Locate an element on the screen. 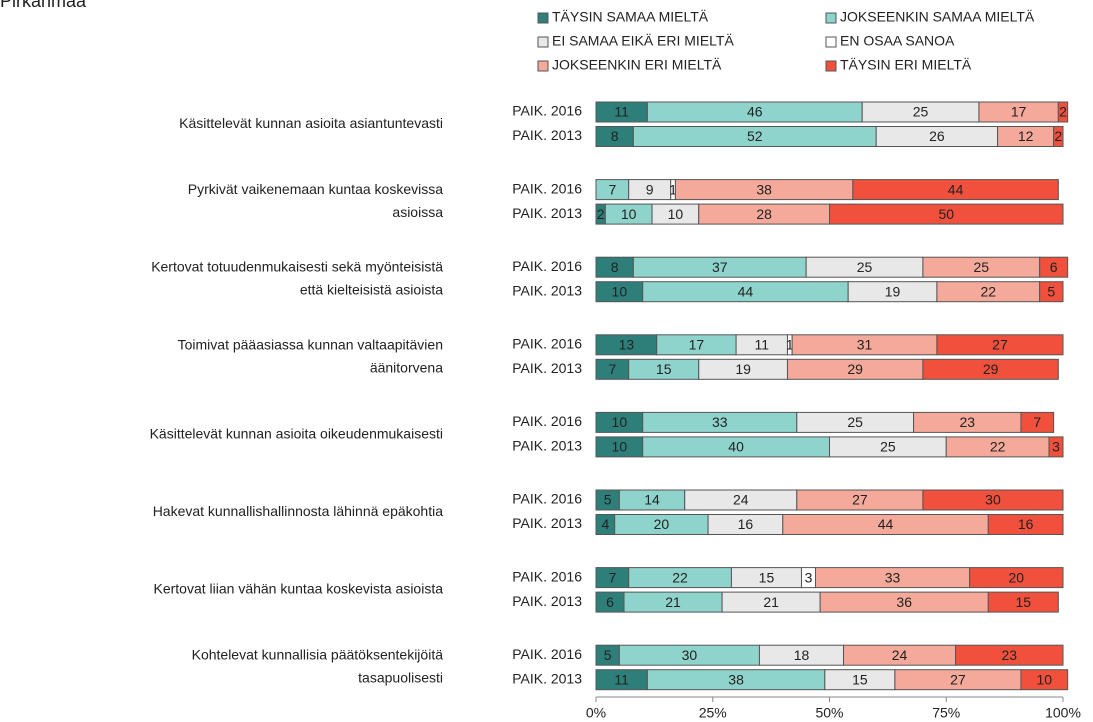 The height and width of the screenshot is (722, 1093). data-label: 9 is located at coordinates (650, 189).